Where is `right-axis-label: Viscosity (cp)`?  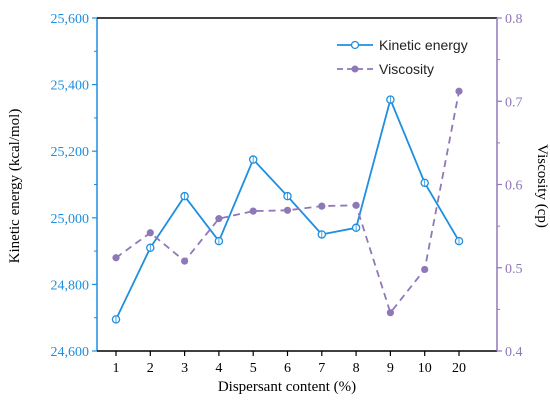 right-axis-label: Viscosity (cp) is located at coordinates (542, 186).